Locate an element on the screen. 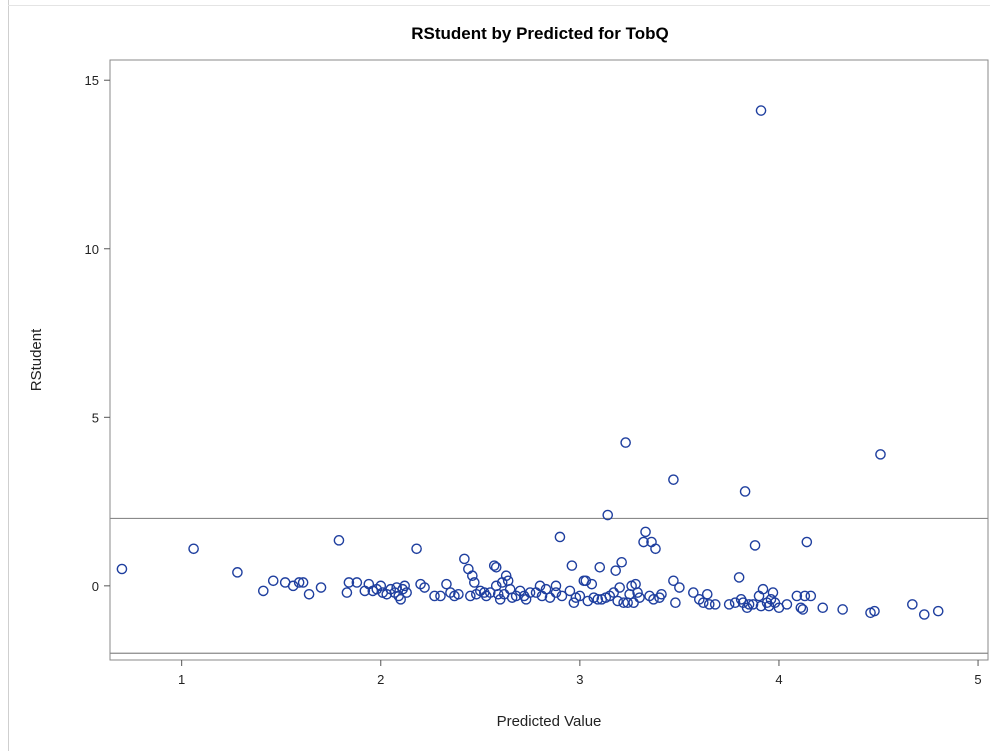 The image size is (990, 751). x-tick-label: 1 is located at coordinates (181, 679).